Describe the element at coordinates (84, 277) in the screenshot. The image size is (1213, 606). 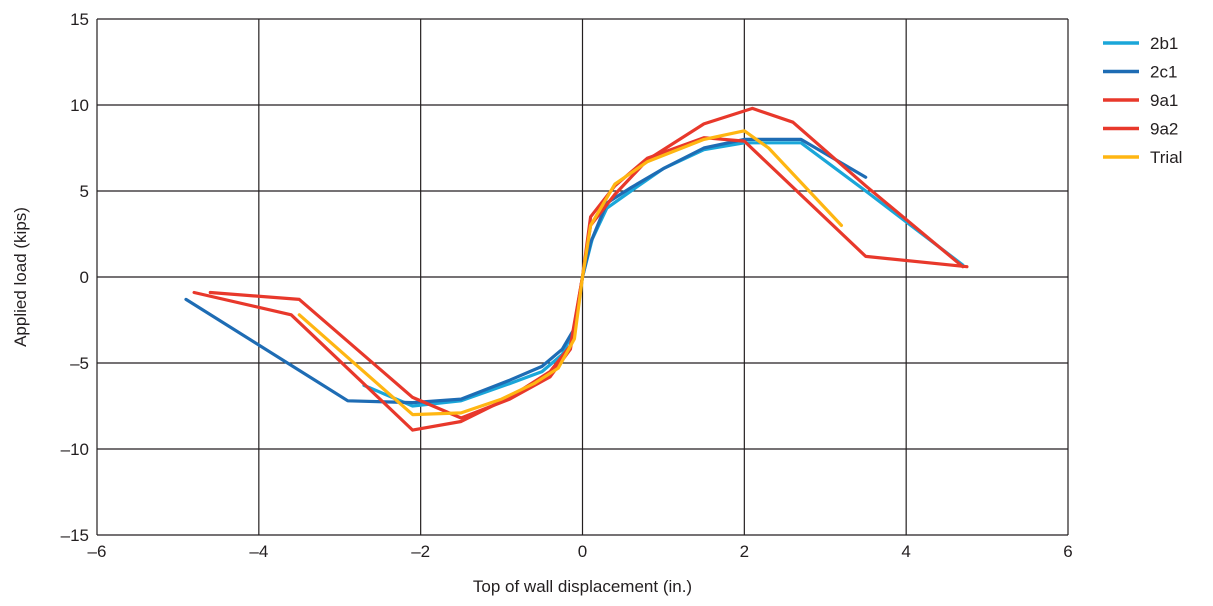
I see `y-tick-label: 0` at that location.